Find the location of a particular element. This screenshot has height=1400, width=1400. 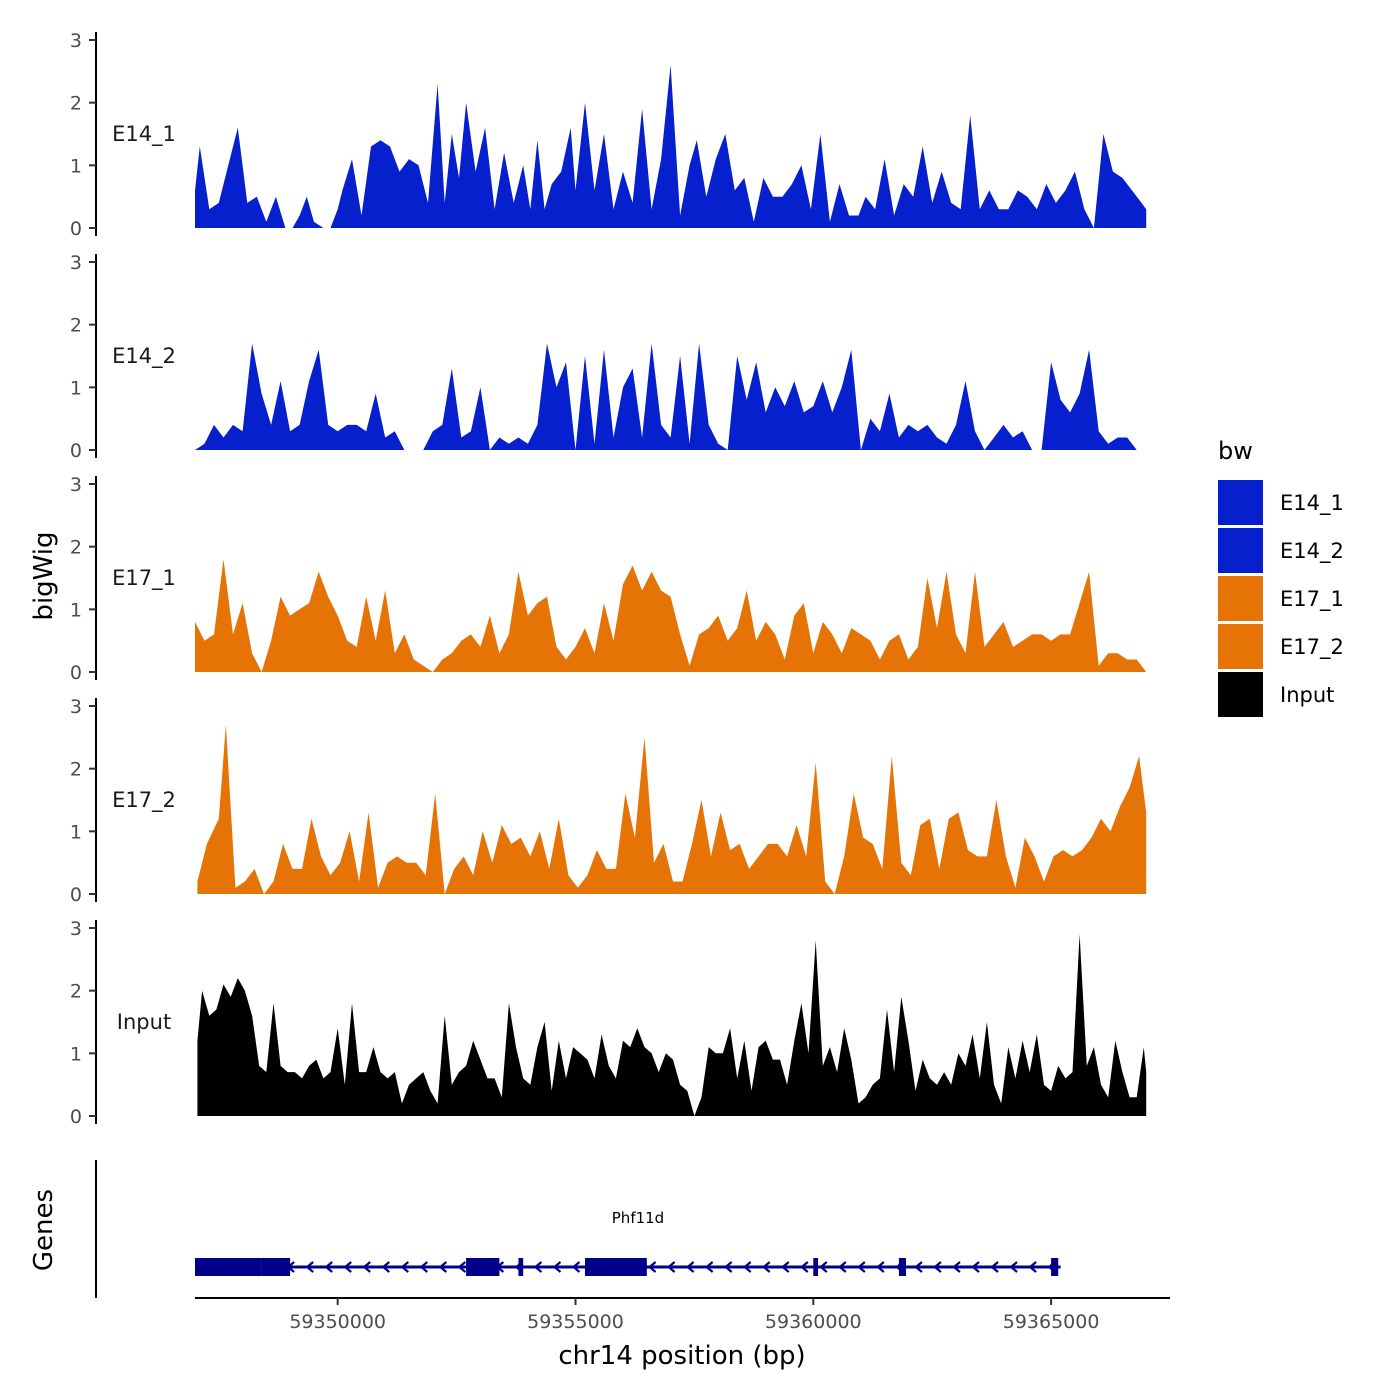

legend-label: Input is located at coordinates (1307, 695).